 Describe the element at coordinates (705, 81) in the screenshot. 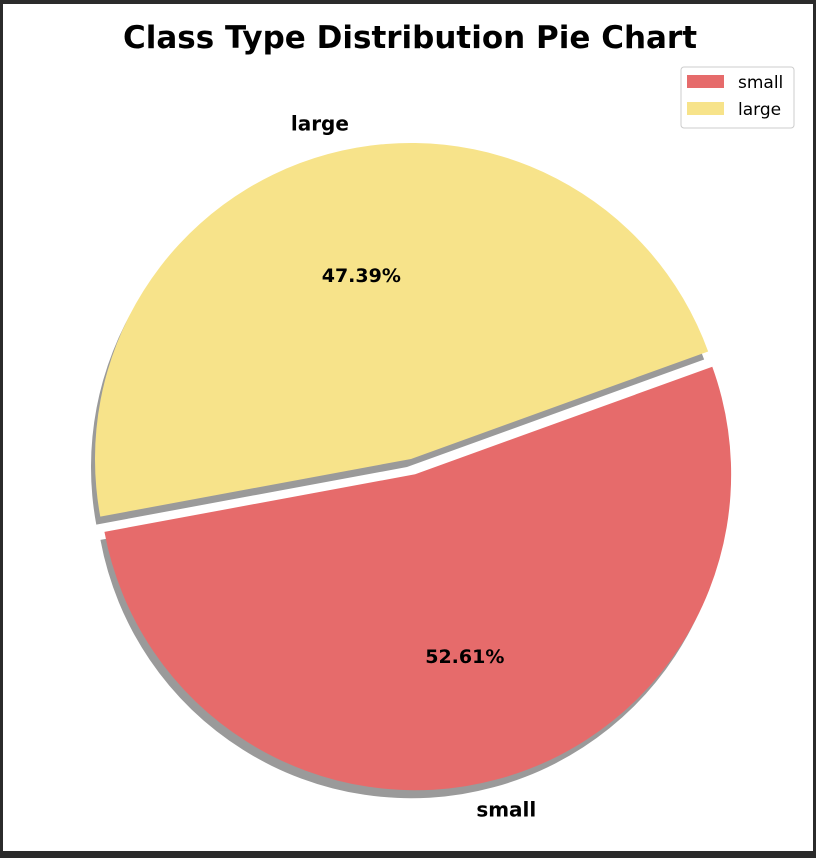

I see `legend-swatch-small` at that location.